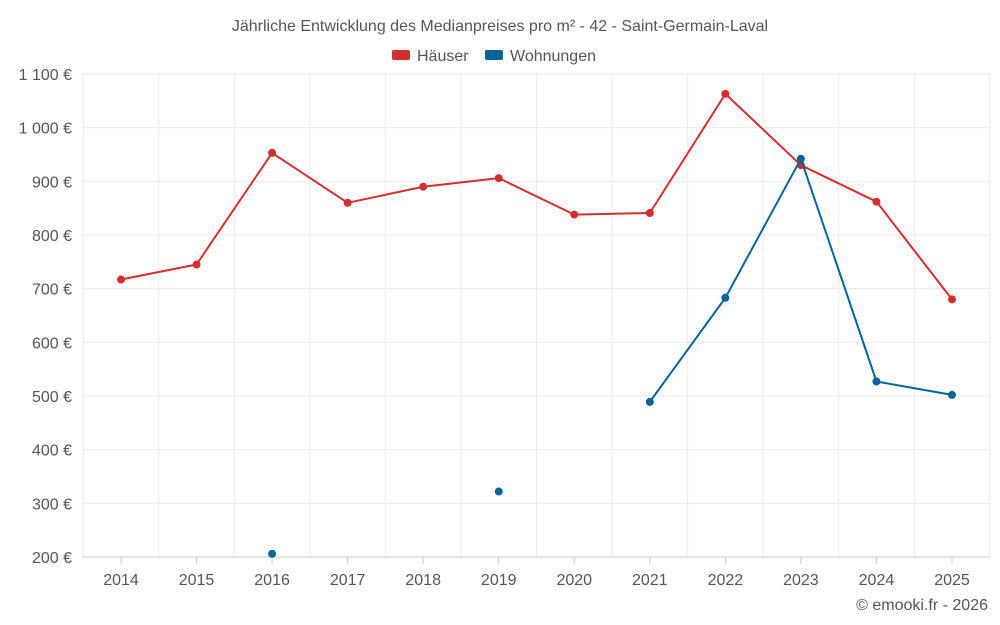 Image resolution: width=1000 pixels, height=625 pixels. What do you see at coordinates (726, 580) in the screenshot?
I see `x-tick-label: 2022` at bounding box center [726, 580].